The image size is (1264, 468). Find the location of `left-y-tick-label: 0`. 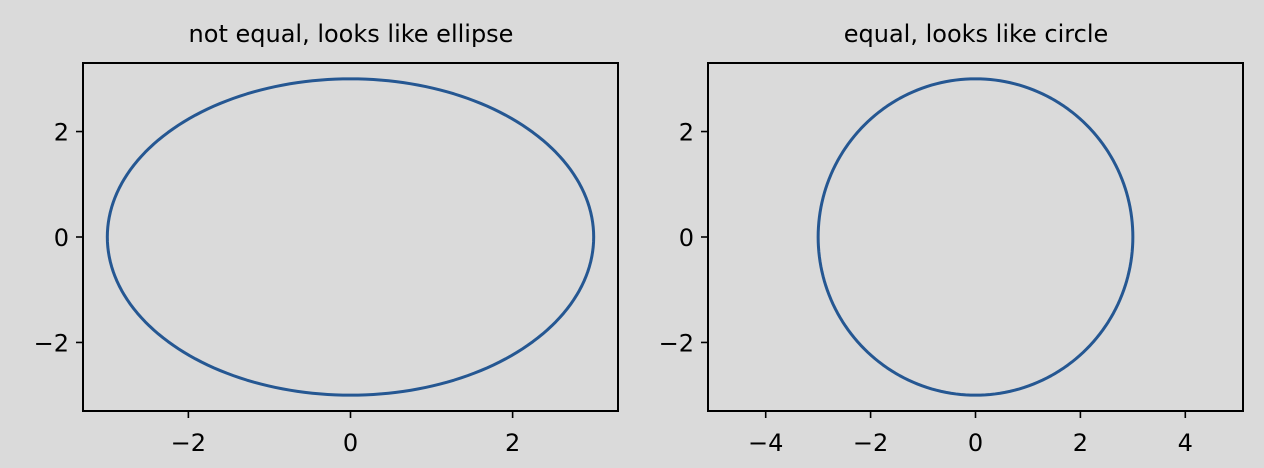

left-y-tick-label: 0 is located at coordinates (61, 238).